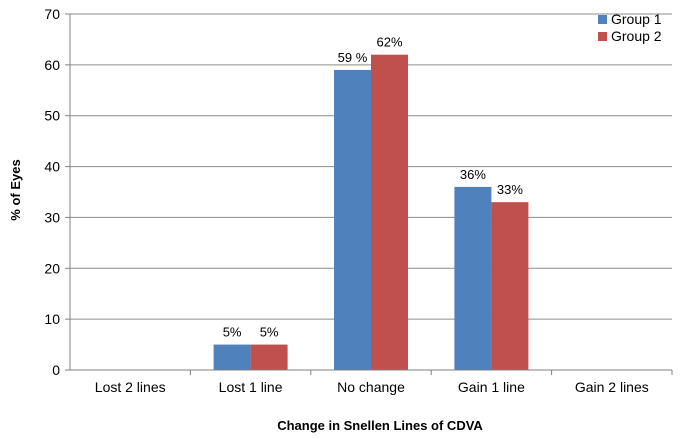 Image resolution: width=683 pixels, height=439 pixels. Describe the element at coordinates (371, 387) in the screenshot. I see `x-category-label: No change` at that location.